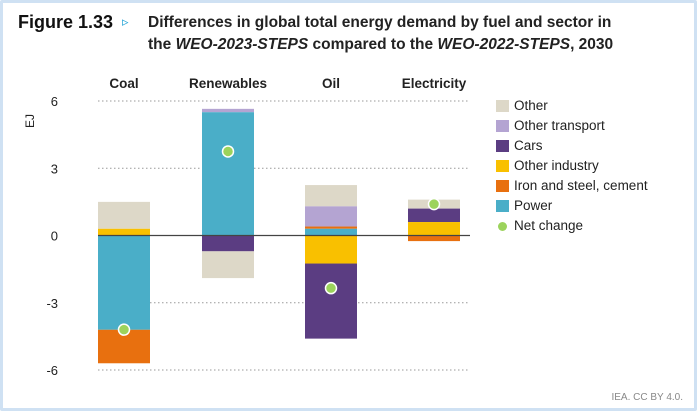  What do you see at coordinates (125, 21) in the screenshot?
I see `figure-arrow-icon: ▹` at bounding box center [125, 21].